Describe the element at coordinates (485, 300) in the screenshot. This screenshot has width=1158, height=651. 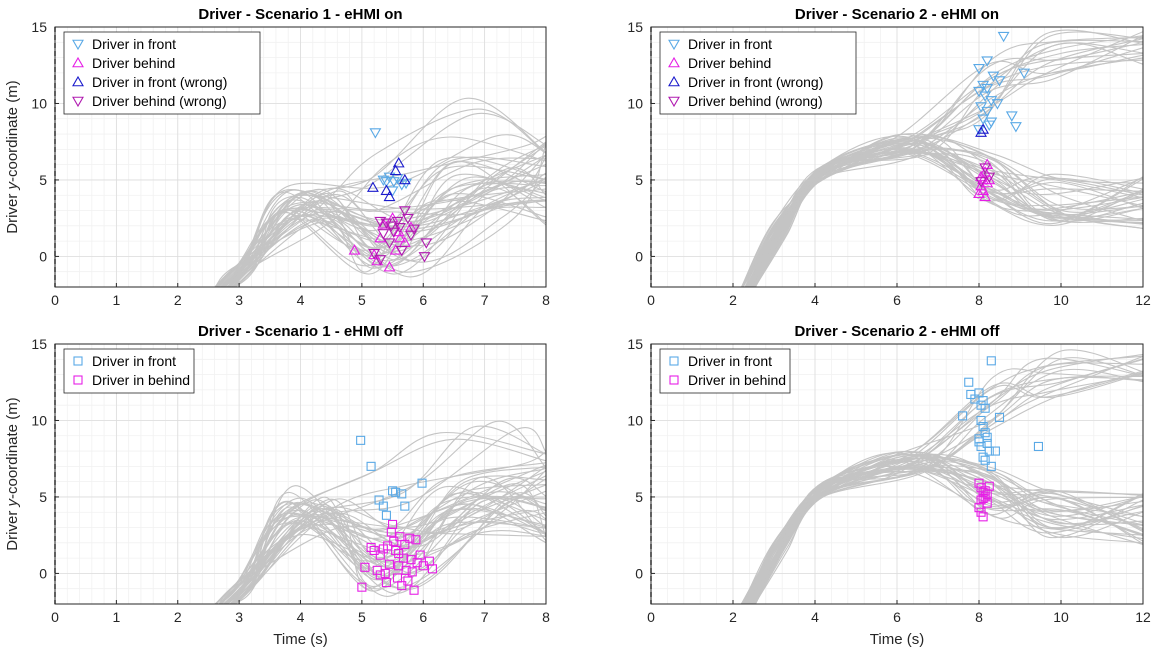
I see `x-tick-label: 7` at that location.